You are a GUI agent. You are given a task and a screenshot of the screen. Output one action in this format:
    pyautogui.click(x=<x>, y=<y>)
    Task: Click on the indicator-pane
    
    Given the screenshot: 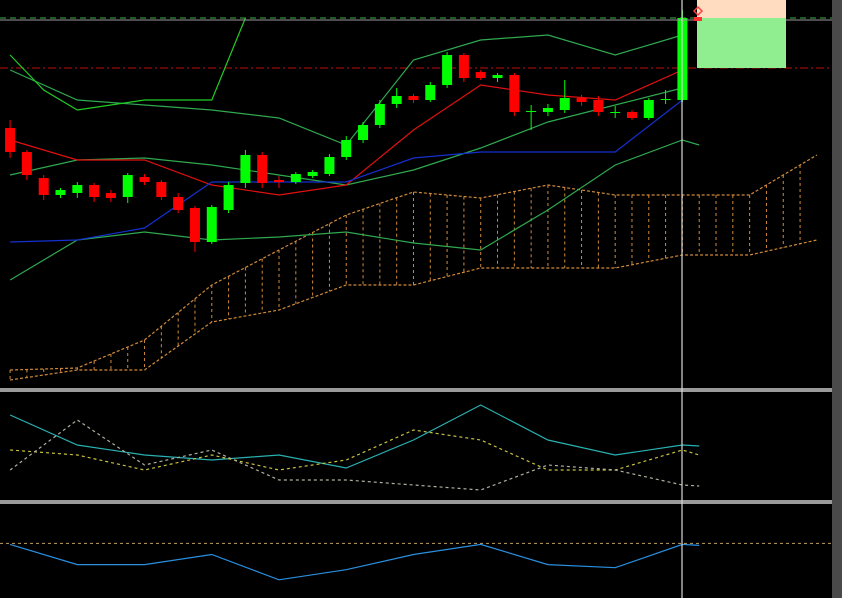 What is the action you would take?
    pyautogui.click(x=416, y=561)
    